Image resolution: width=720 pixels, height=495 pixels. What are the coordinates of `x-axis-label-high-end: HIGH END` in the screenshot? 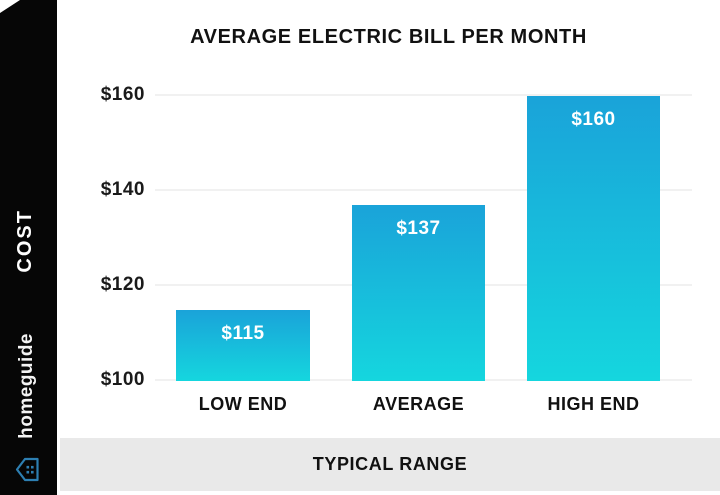 It's located at (593, 404).